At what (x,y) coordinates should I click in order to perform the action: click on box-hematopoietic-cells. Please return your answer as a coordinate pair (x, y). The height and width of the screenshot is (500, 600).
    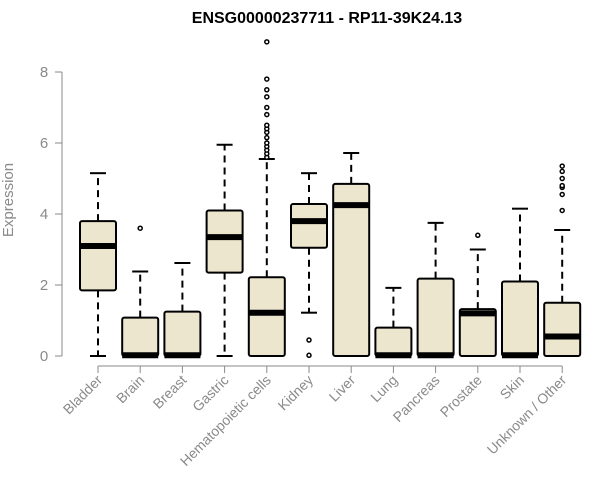
    Looking at the image, I should click on (266, 198).